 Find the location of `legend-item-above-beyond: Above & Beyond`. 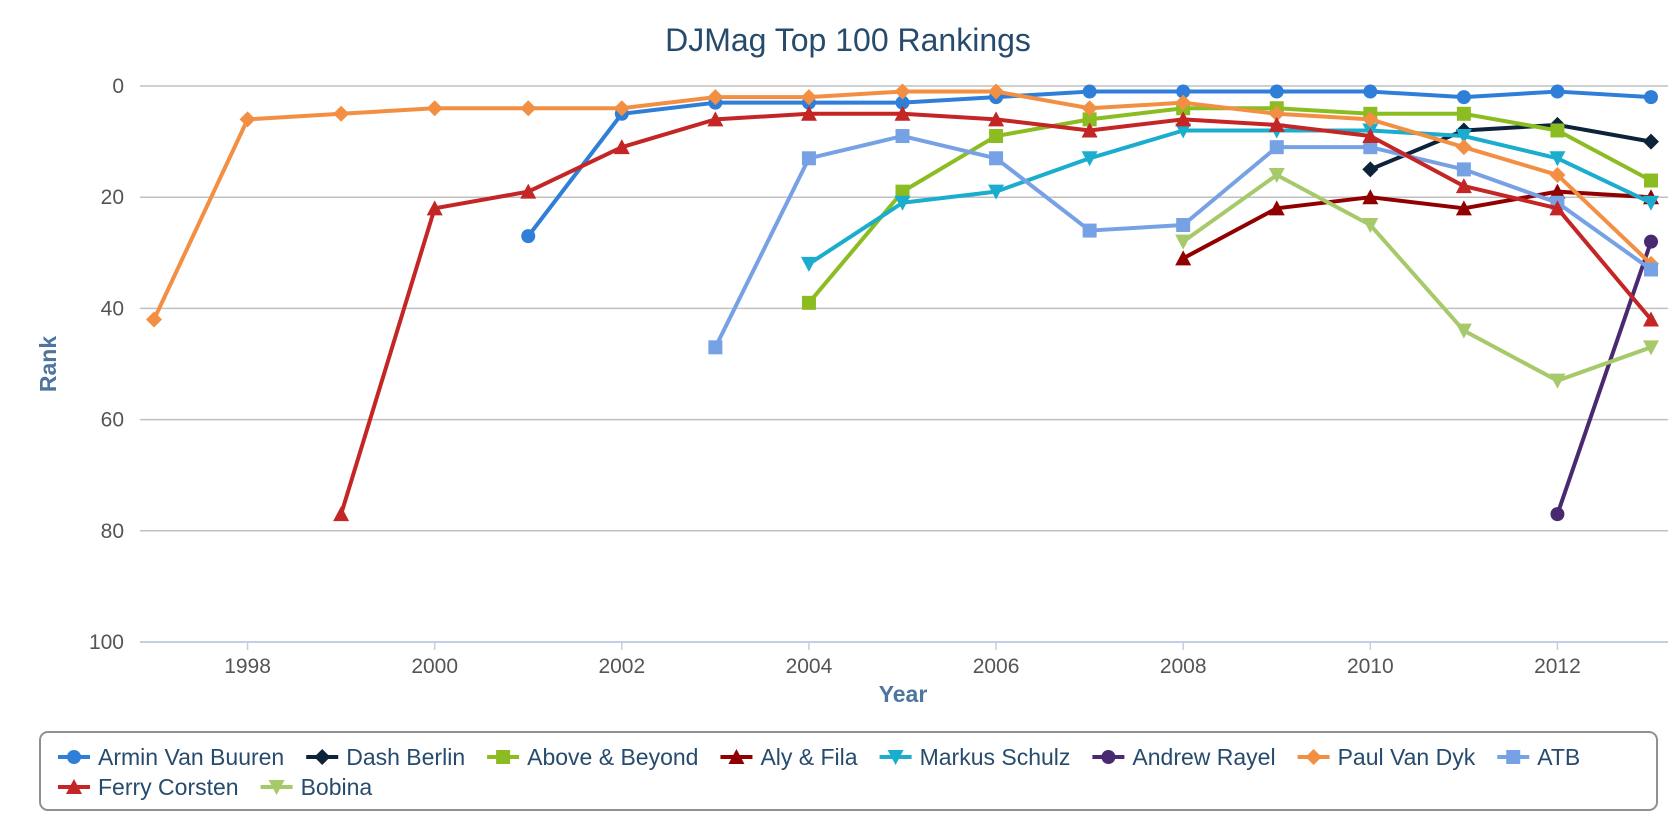

legend-item-above-beyond: Above & Beyond is located at coordinates (592, 757).